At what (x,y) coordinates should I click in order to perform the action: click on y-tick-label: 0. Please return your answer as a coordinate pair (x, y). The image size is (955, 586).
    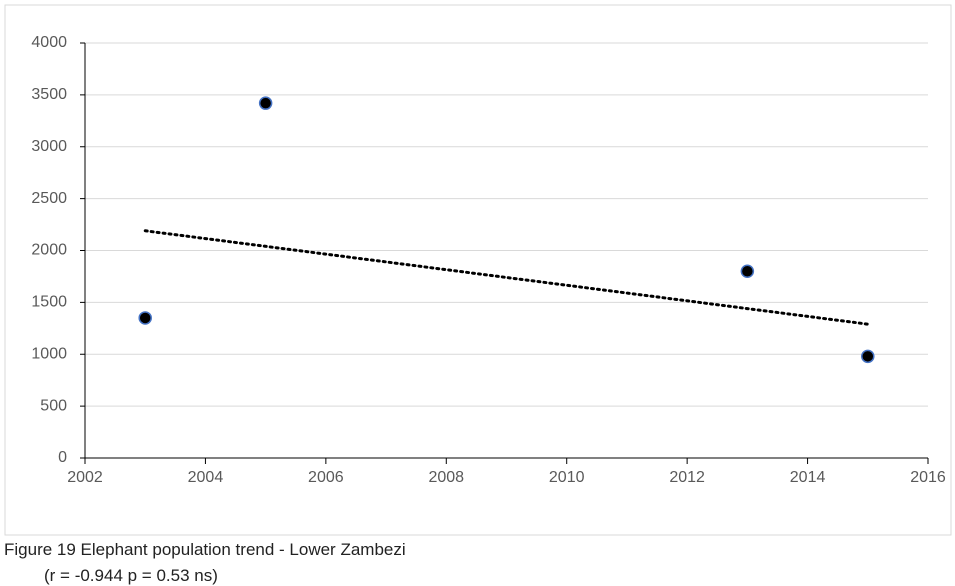
    Looking at the image, I should click on (62, 457).